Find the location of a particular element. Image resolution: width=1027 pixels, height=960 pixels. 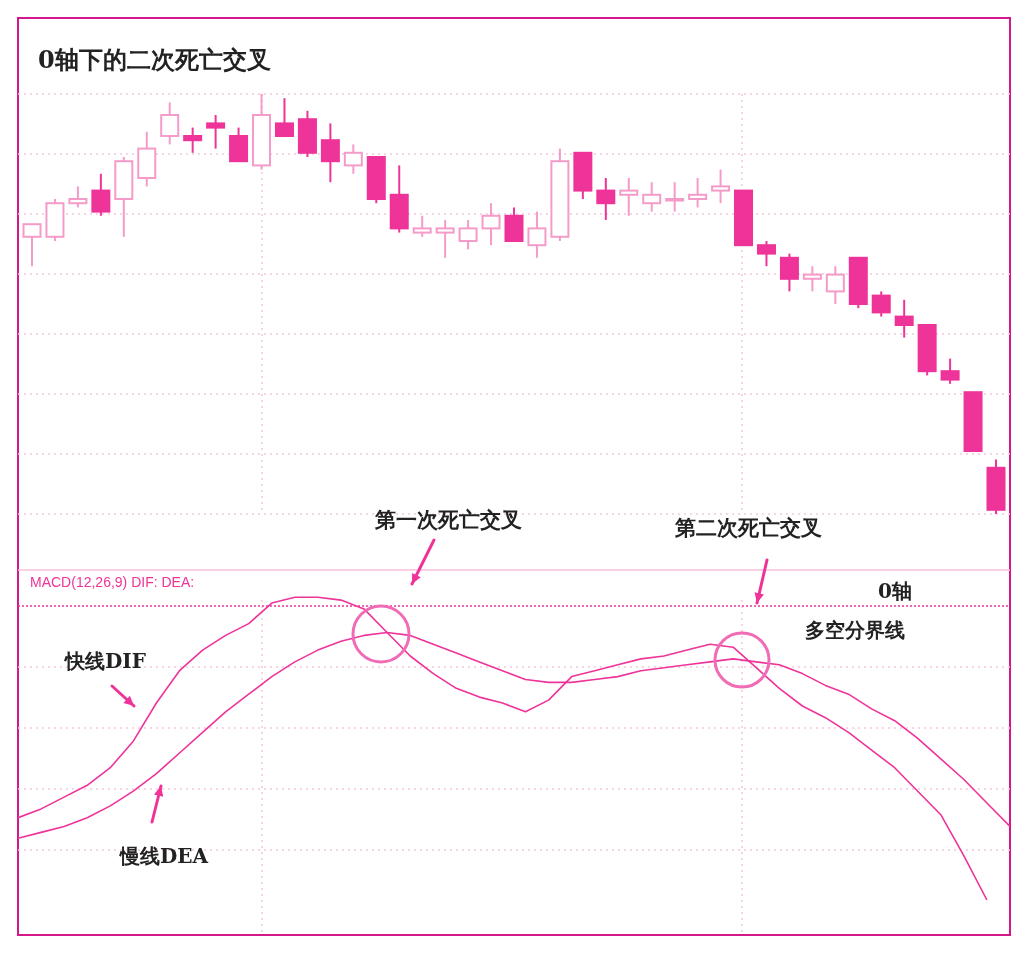

annotation: 多空分界线 is located at coordinates (855, 630).